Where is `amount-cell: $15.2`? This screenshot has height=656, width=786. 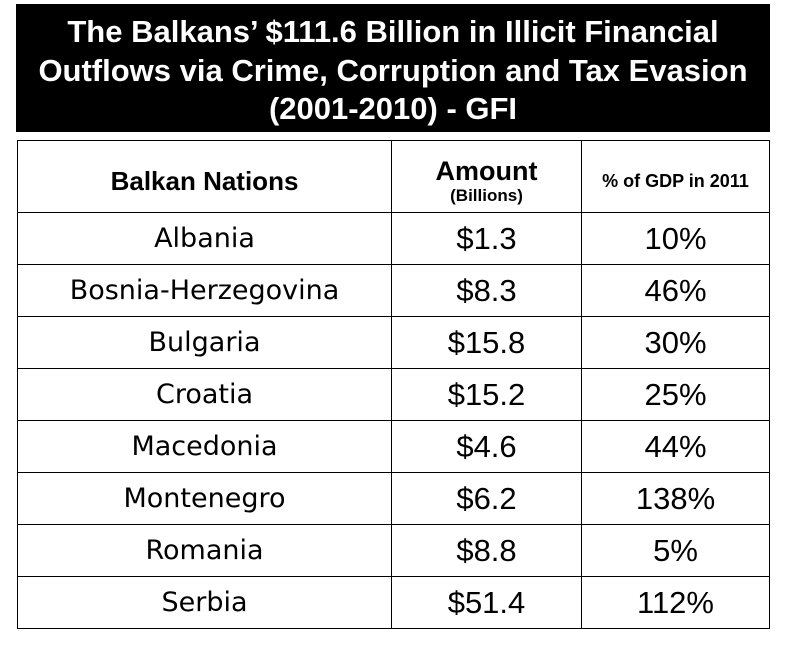
amount-cell: $15.2 is located at coordinates (486, 394).